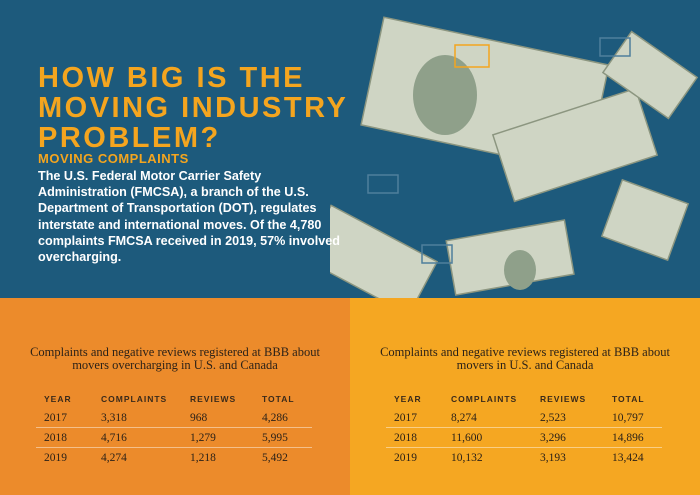  What do you see at coordinates (467, 438) in the screenshot?
I see `table-cell: 11,600` at bounding box center [467, 438].